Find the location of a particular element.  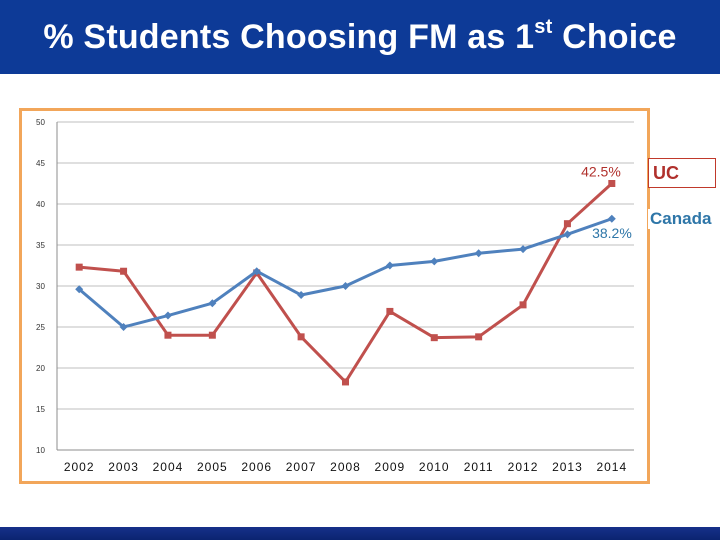

title-bar: % Students Choosing FM as 1st Choice is located at coordinates (360, 37).